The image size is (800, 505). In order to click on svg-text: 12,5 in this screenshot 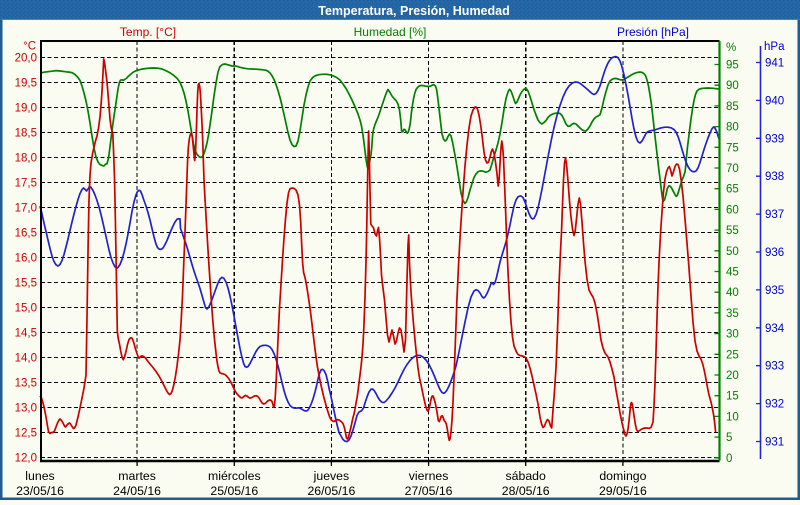, I will do `click(26, 434)`.